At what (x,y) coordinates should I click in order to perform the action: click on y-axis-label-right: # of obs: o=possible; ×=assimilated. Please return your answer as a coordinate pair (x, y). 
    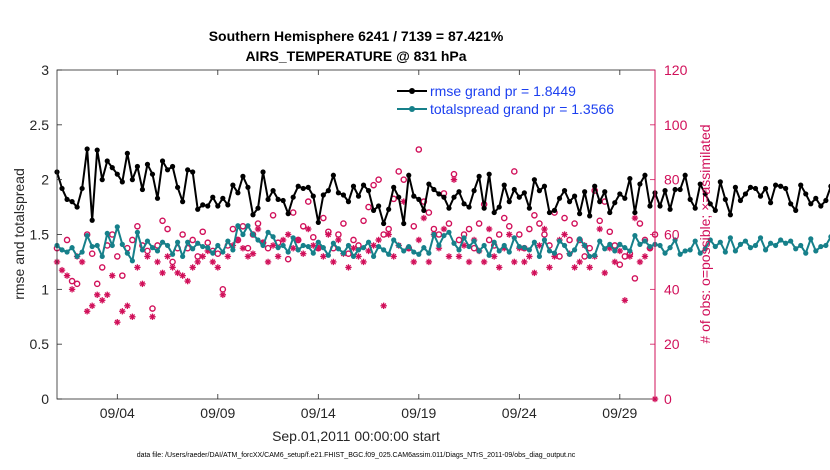
    Looking at the image, I should click on (705, 233).